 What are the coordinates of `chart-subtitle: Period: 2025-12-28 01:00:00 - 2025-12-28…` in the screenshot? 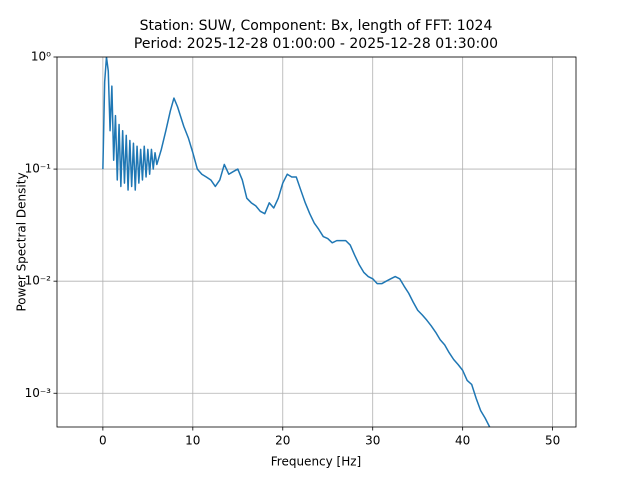 It's located at (316, 44).